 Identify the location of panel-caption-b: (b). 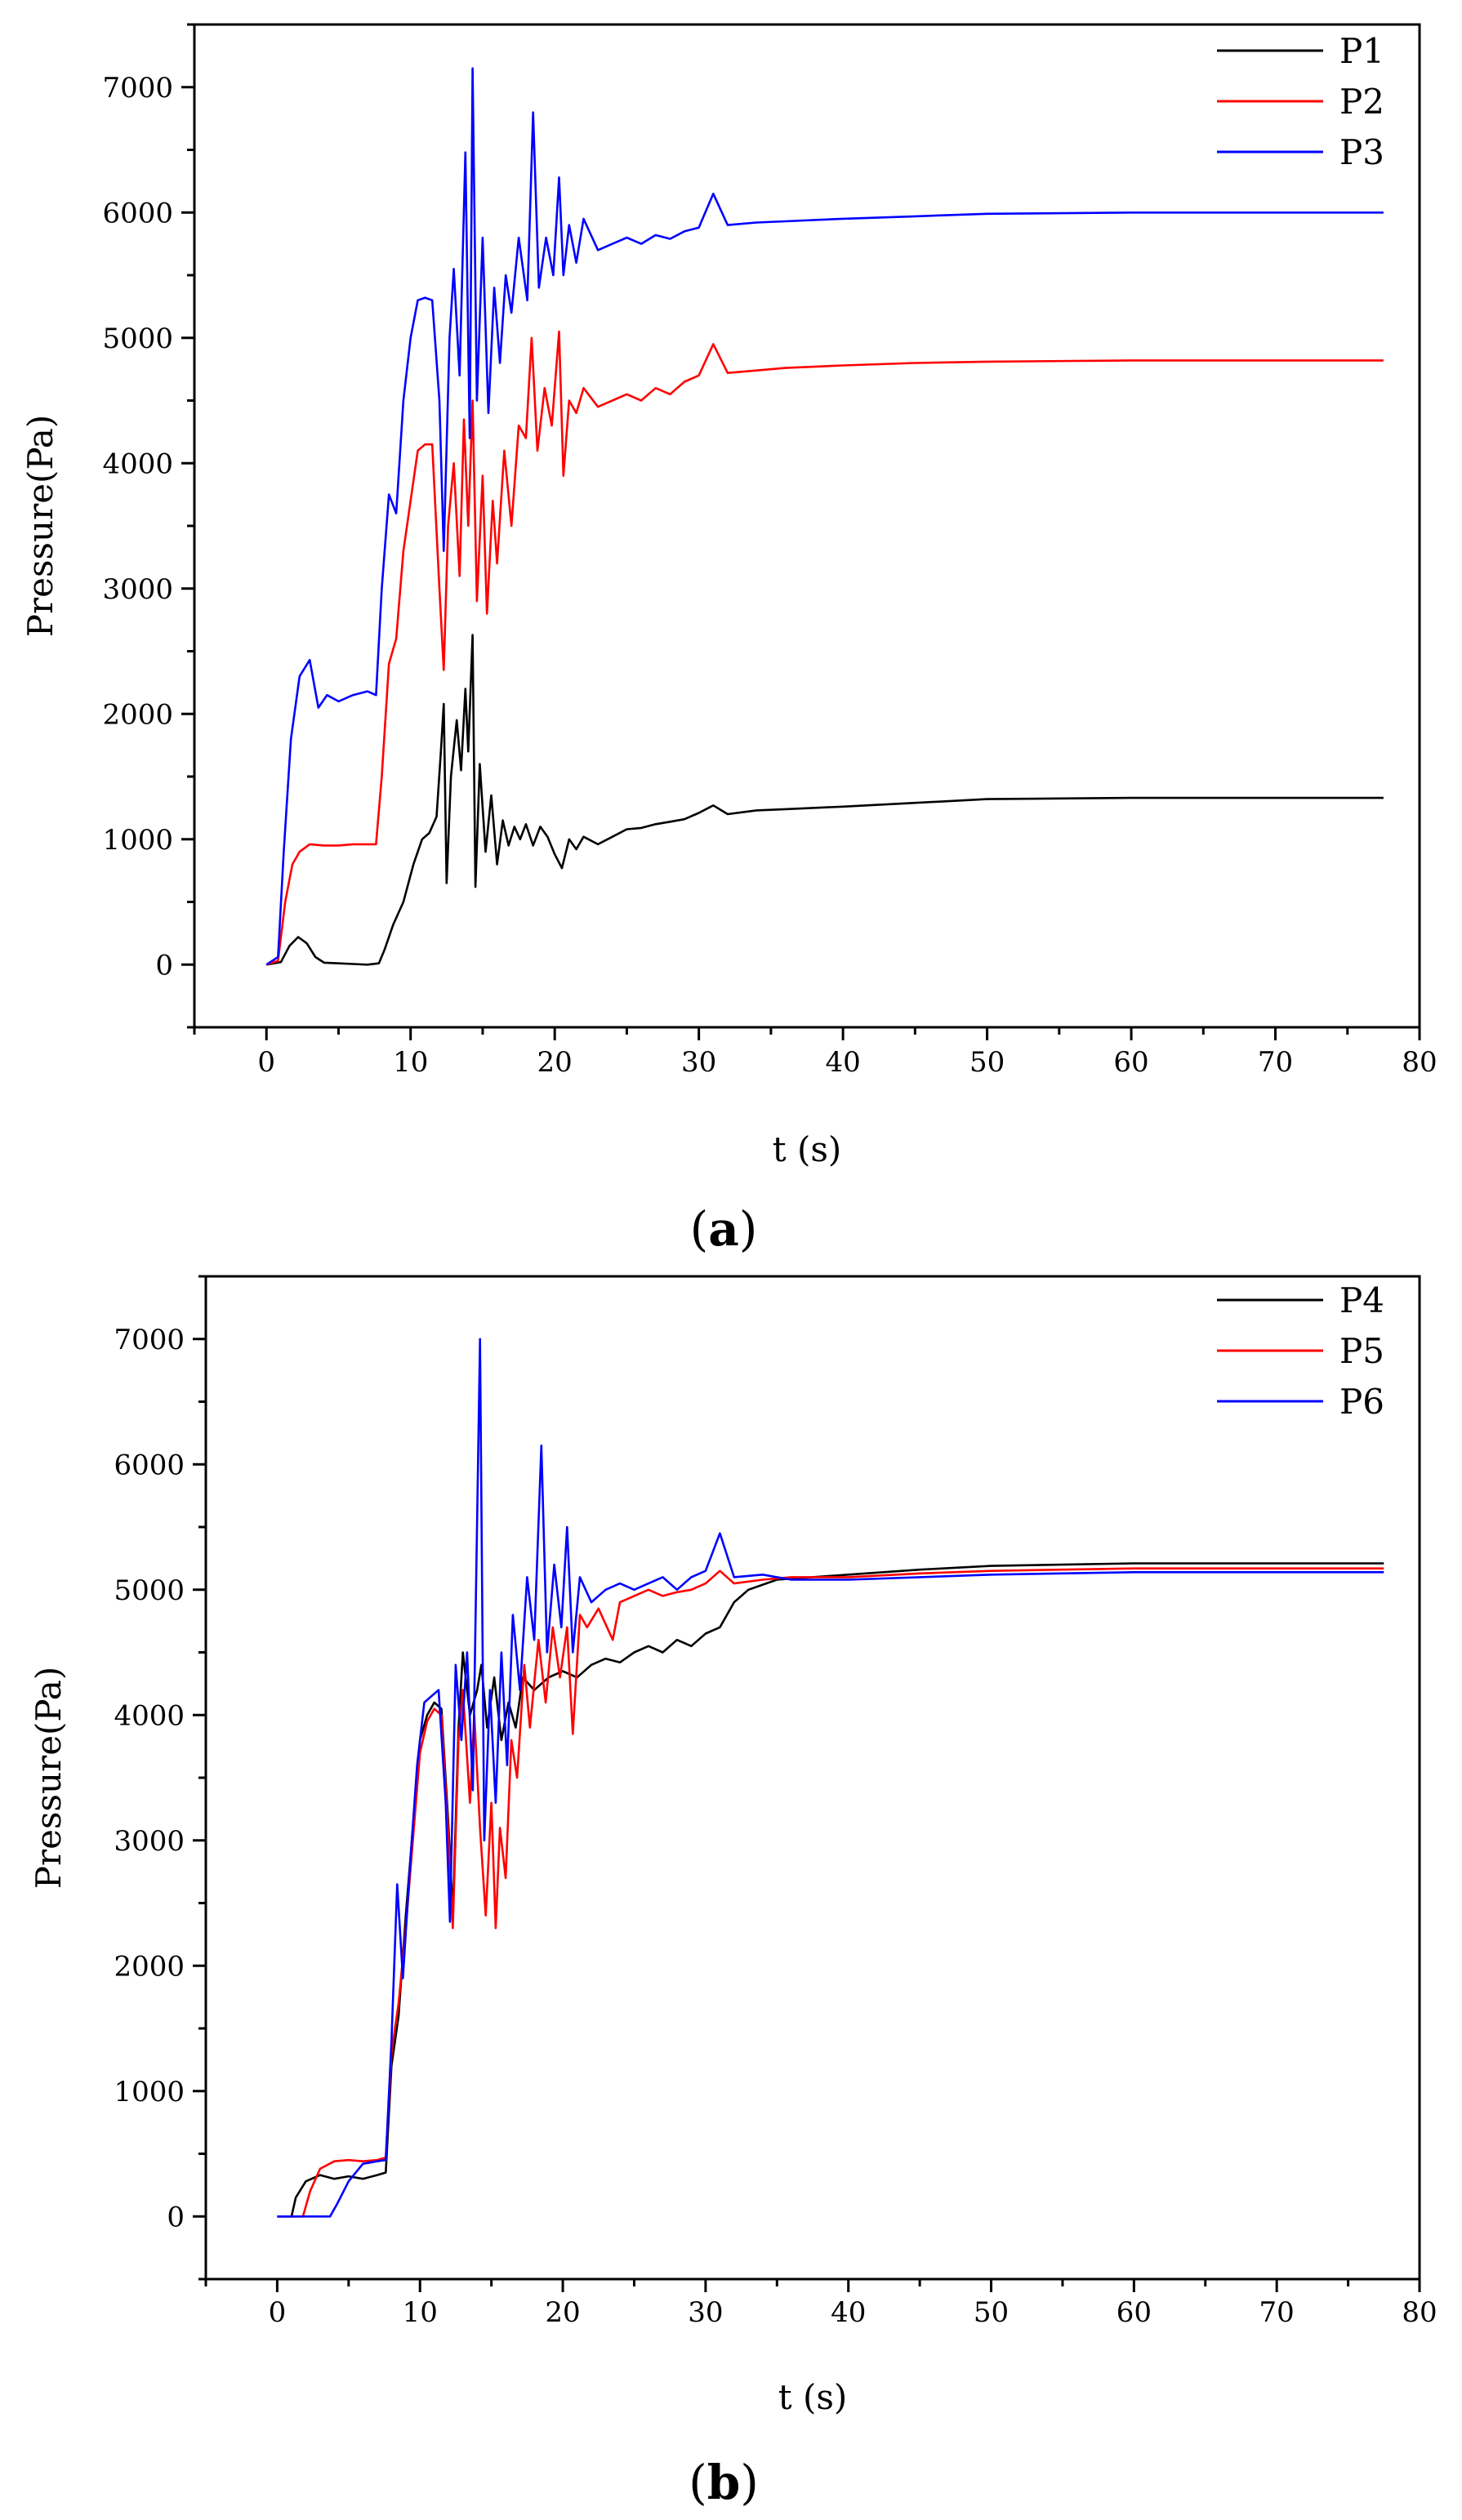
(724, 2482).